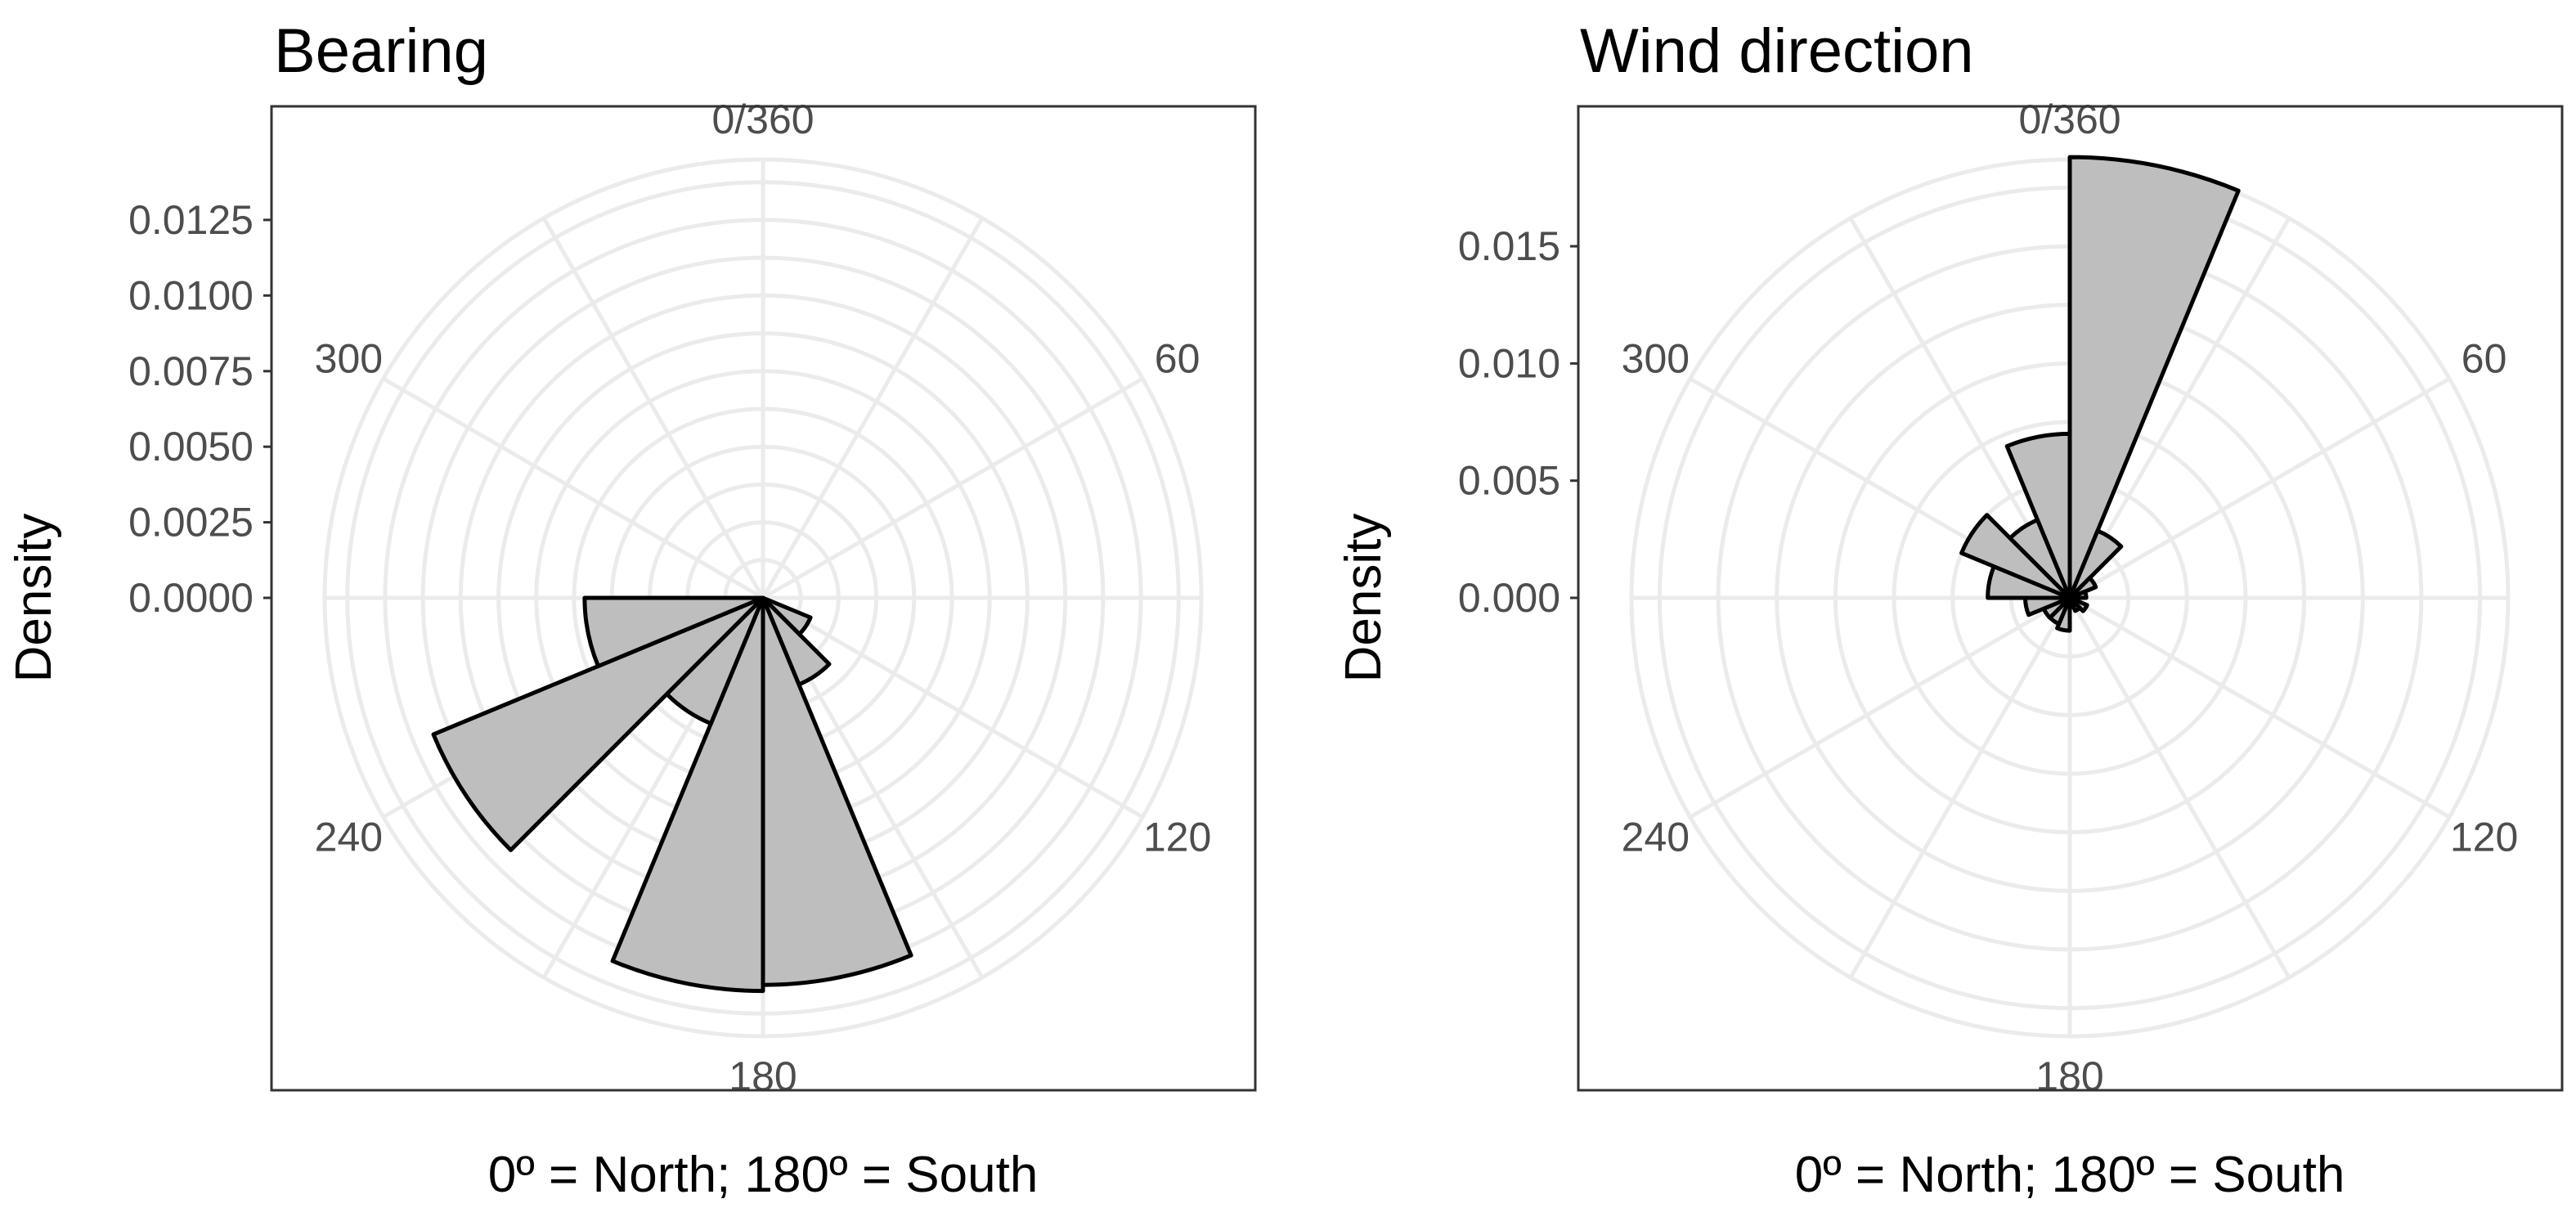  Describe the element at coordinates (191, 220) in the screenshot. I see `radial-tick-label: 0.0125` at that location.